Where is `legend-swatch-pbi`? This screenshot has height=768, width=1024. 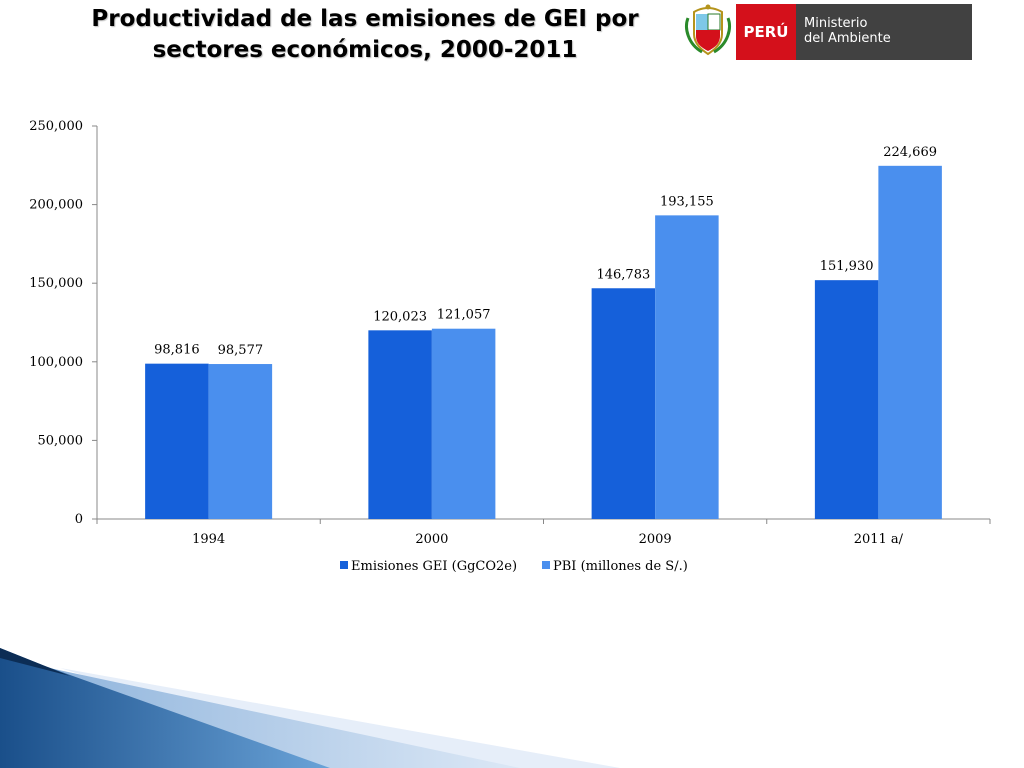 legend-swatch-pbi is located at coordinates (546, 565).